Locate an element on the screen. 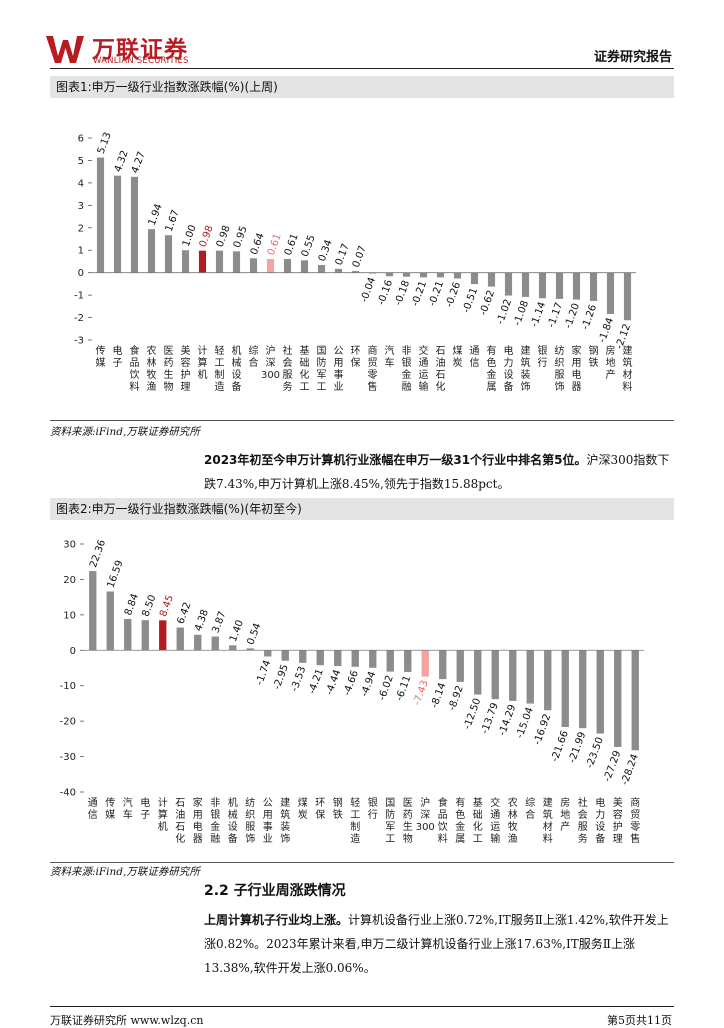  category-label: 公用事业 is located at coordinates (268, 821).